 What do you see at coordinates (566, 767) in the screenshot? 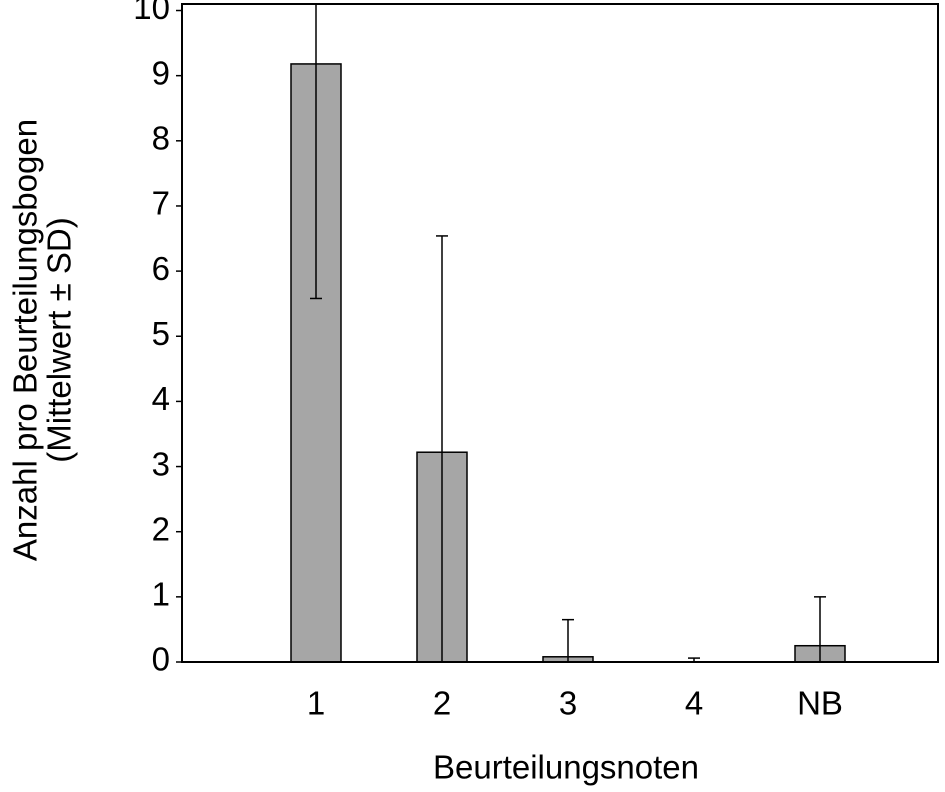
I see `x-axis-title: Beurteilungsnoten` at bounding box center [566, 767].